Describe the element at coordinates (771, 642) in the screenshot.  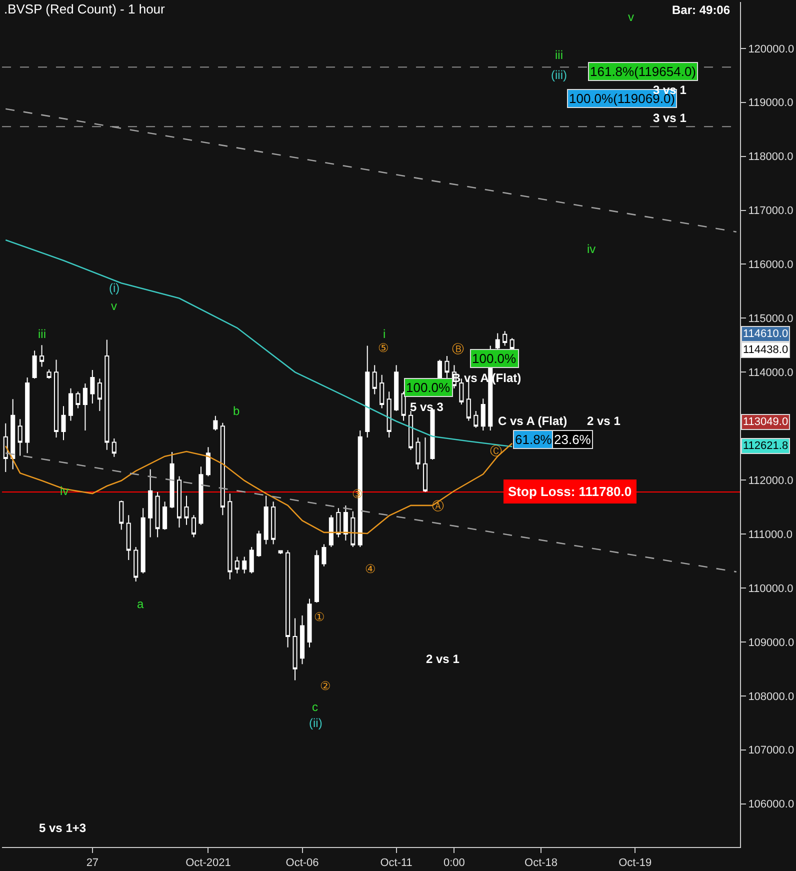
I see `y-tick-label: 109000.0` at that location.